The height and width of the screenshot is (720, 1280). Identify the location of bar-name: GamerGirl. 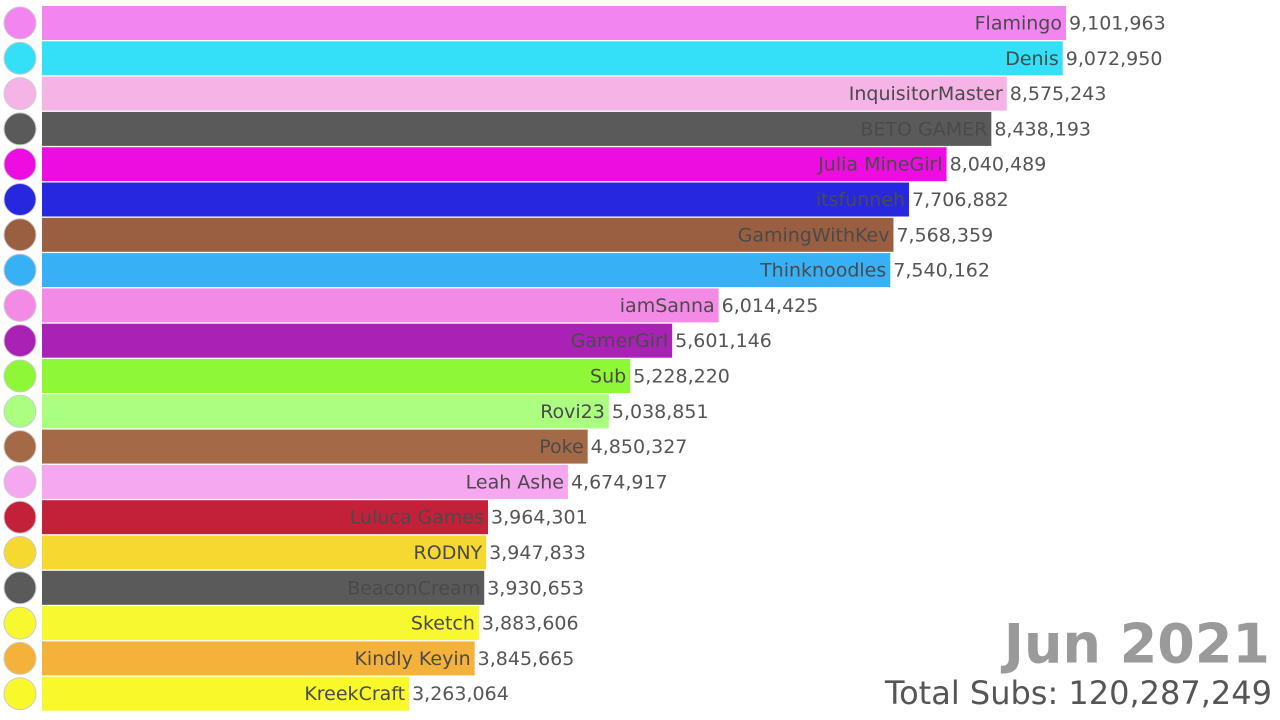
(619, 341).